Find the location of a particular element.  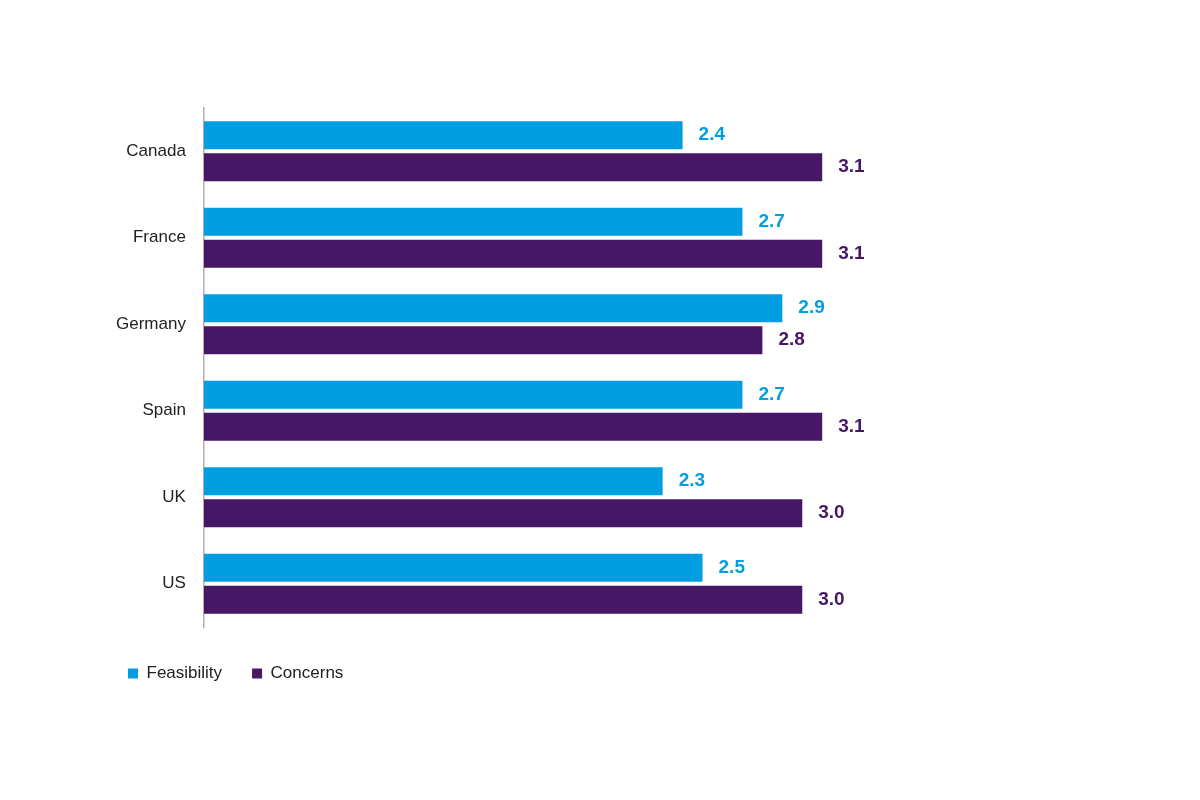

y-tick-label: US is located at coordinates (174, 583).